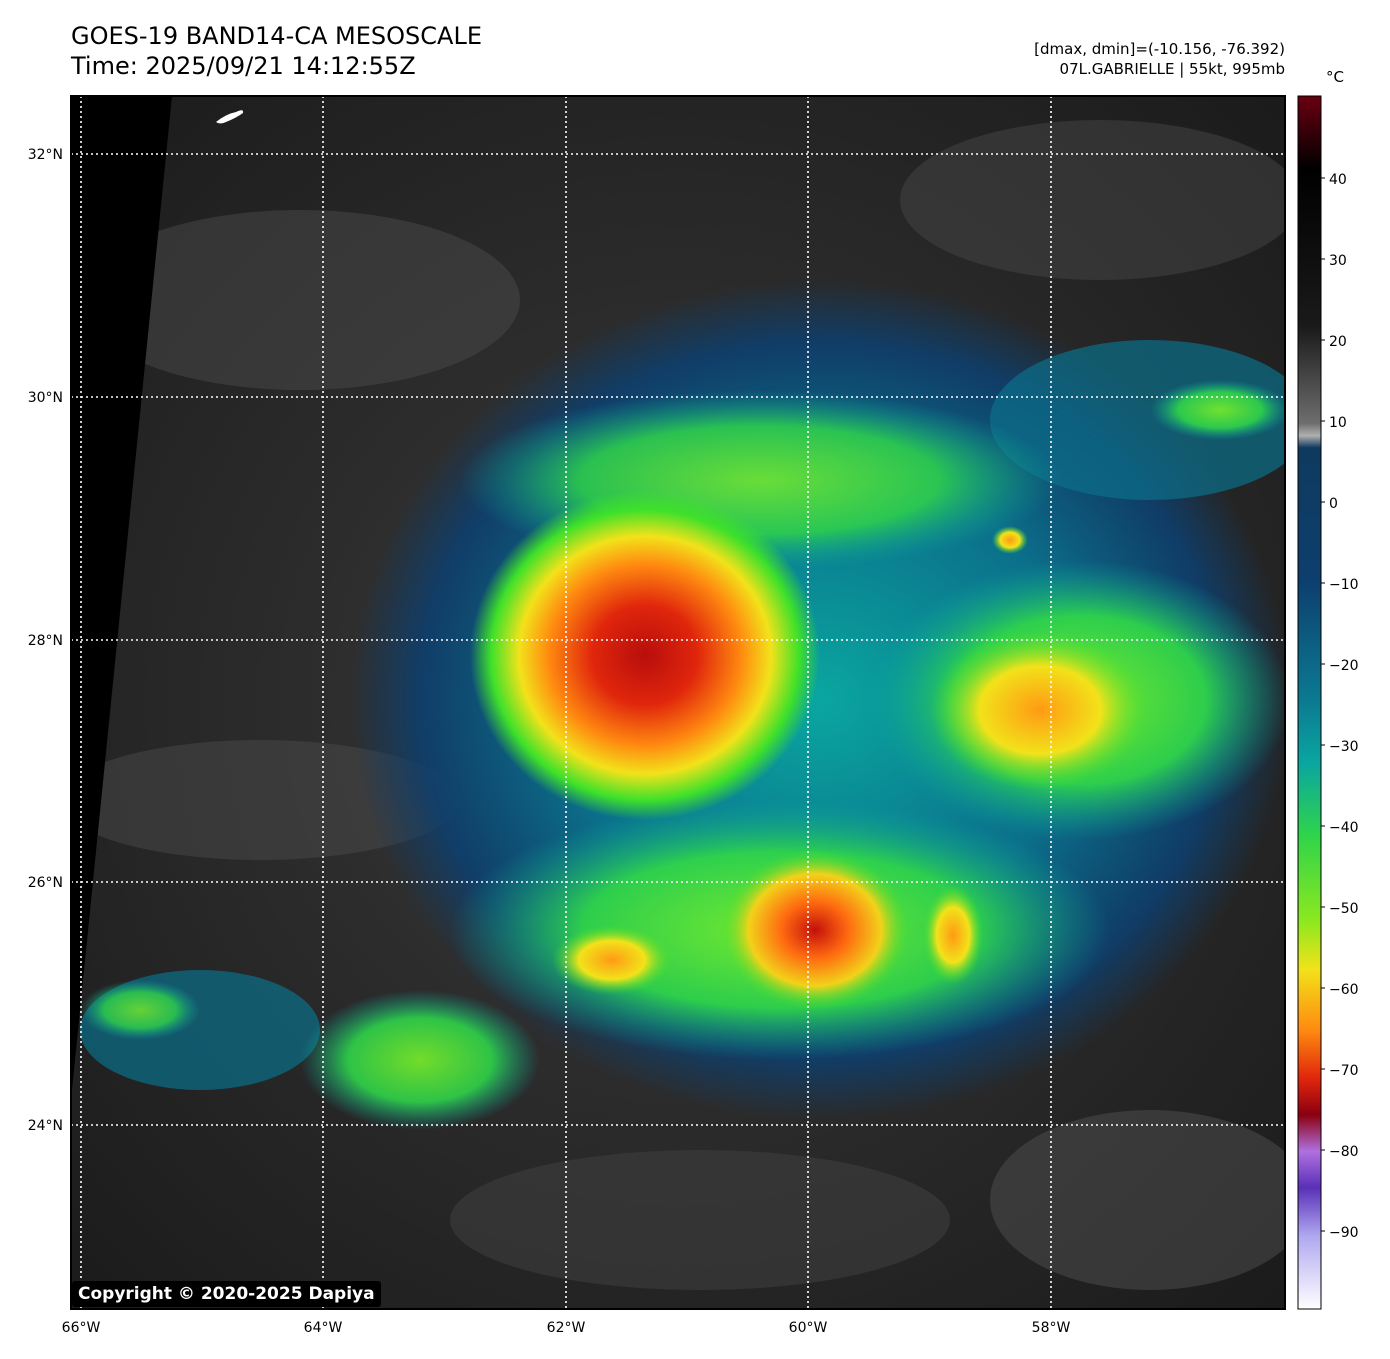 The height and width of the screenshot is (1359, 1390). What do you see at coordinates (1338, 342) in the screenshot?
I see `colorbar-tick-label: 20` at bounding box center [1338, 342].